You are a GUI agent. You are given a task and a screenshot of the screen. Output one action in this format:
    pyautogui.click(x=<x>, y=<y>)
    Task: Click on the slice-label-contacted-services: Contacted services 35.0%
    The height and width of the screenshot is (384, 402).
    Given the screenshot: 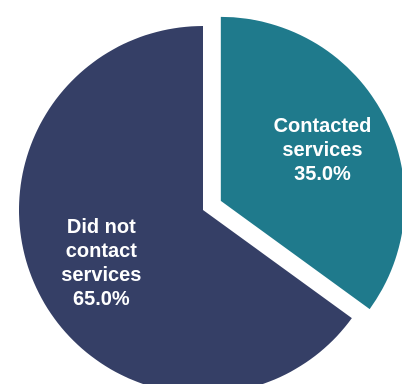 What is the action you would take?
    pyautogui.click(x=323, y=150)
    